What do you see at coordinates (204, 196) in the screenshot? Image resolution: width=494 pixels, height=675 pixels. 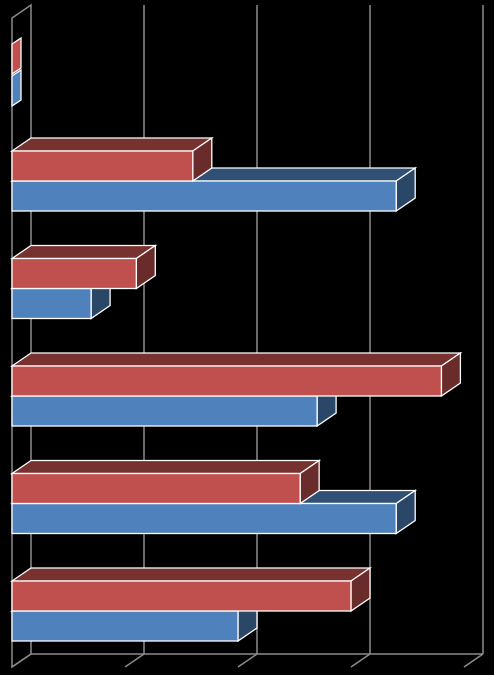 I see `bar-series2-1-front` at bounding box center [204, 196].